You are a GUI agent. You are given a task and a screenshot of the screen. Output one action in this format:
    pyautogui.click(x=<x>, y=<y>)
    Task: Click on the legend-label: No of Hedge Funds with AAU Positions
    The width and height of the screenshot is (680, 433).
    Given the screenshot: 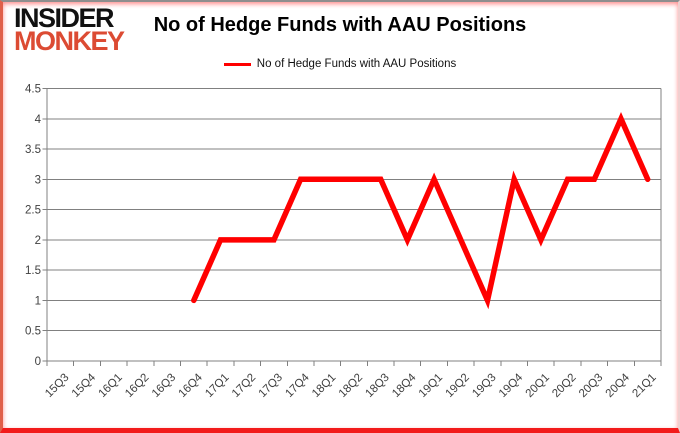 What is the action you would take?
    pyautogui.click(x=356, y=64)
    